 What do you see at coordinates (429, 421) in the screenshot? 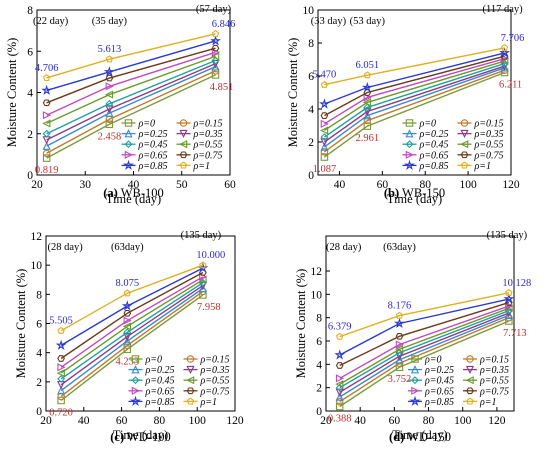
I see `x-tick-label: 80` at bounding box center [429, 421].